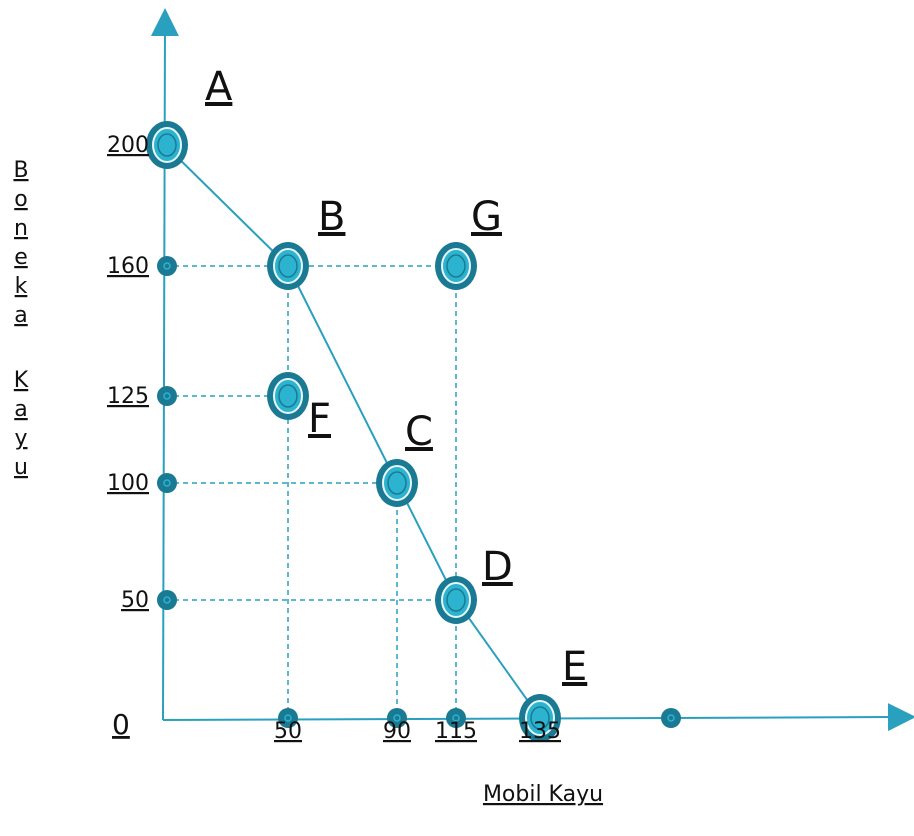 Image resolution: width=914 pixels, height=836 pixels. Describe the element at coordinates (419, 432) in the screenshot. I see `point-label-C: C` at that location.